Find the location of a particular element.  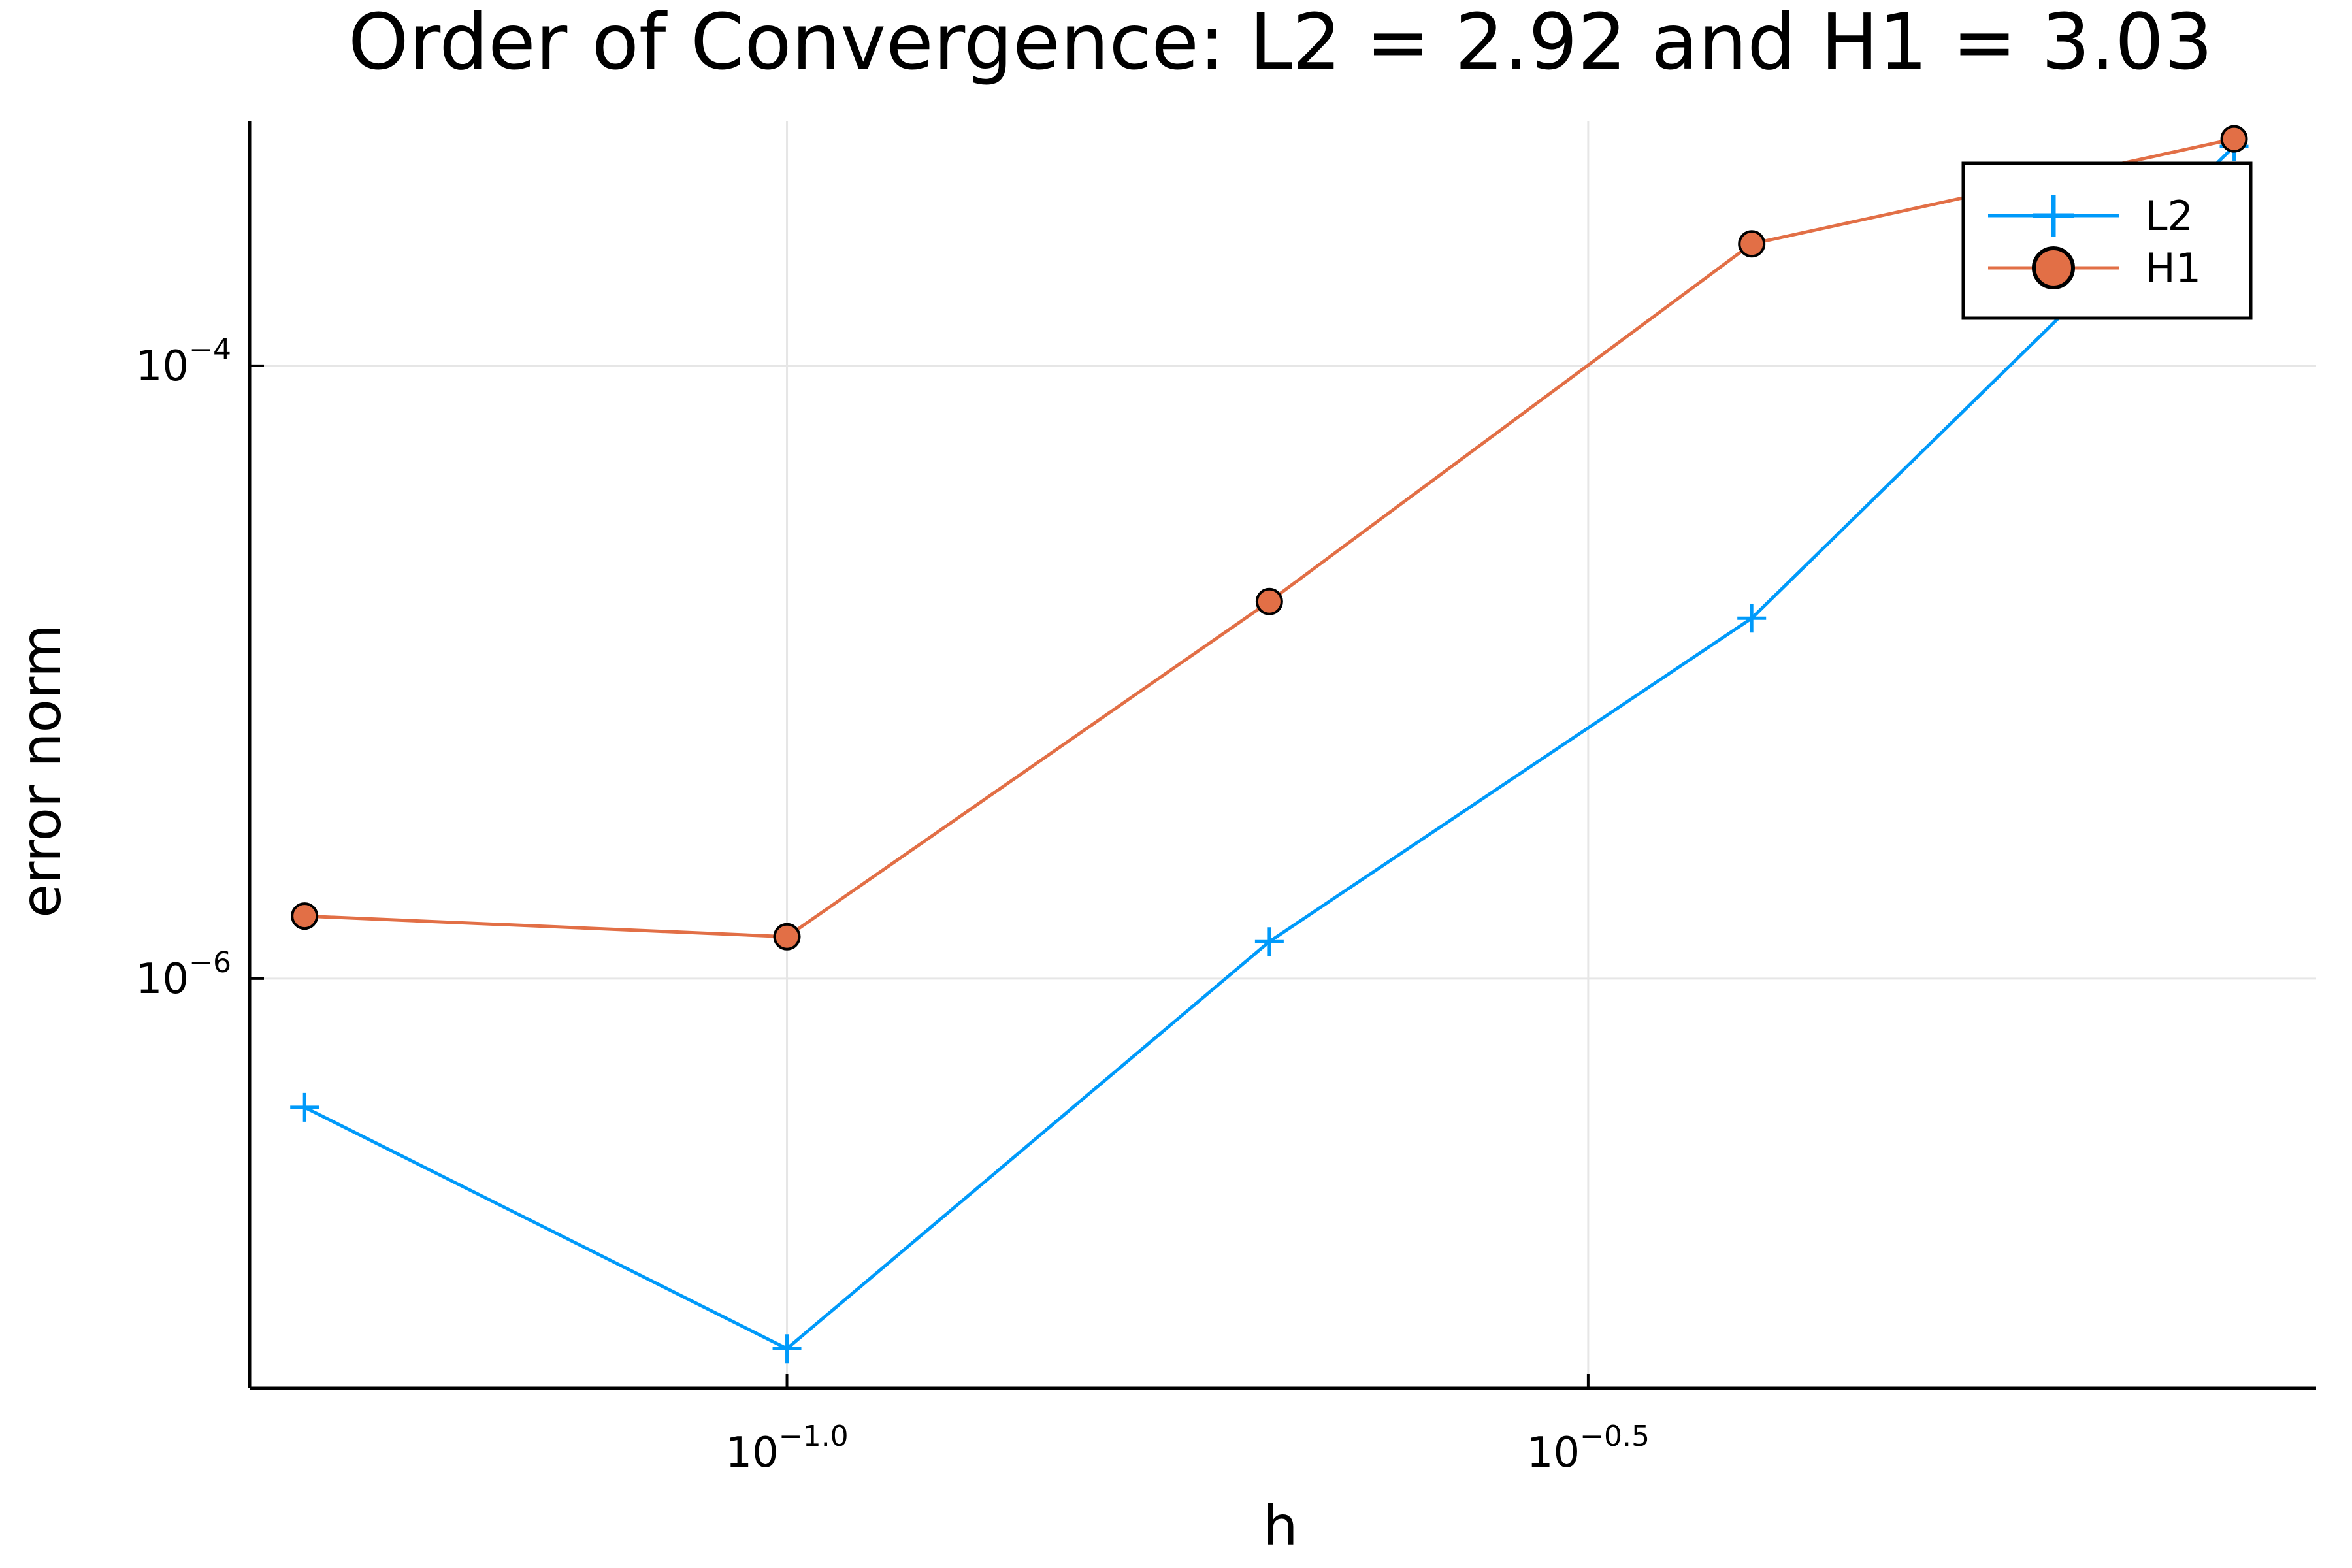

y-axis-label: error norm is located at coordinates (41, 771).